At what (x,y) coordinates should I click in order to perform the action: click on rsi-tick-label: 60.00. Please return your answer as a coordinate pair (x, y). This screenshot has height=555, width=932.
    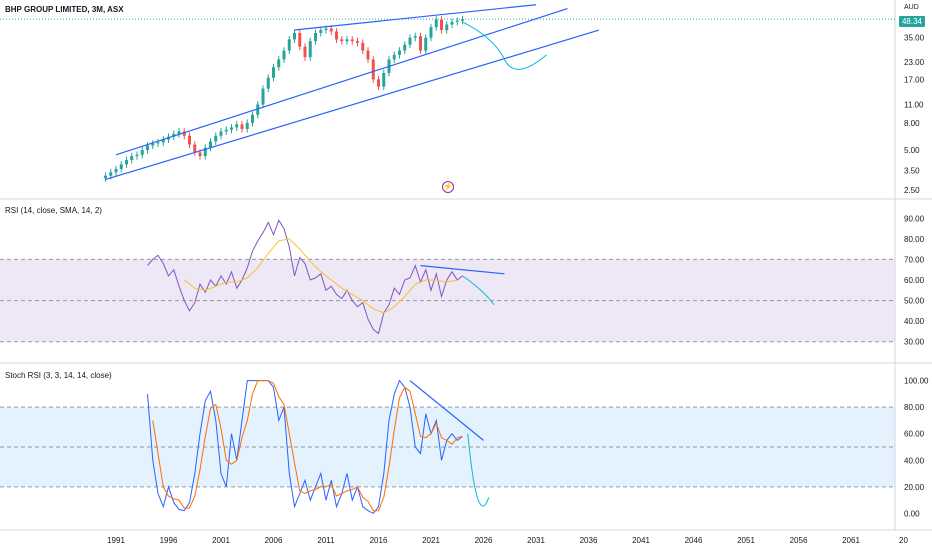
    Looking at the image, I should click on (914, 280).